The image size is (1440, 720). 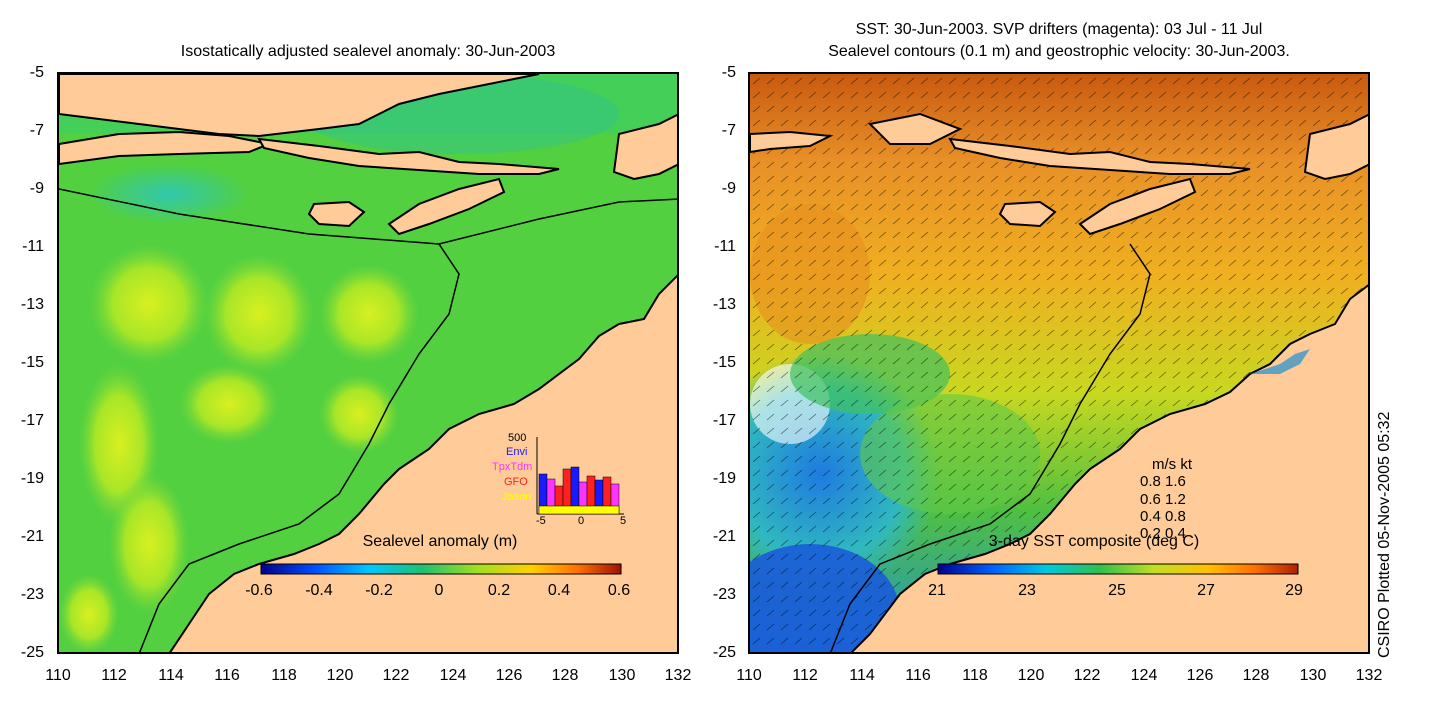 What do you see at coordinates (517, 452) in the screenshot?
I see `legend-envi: Envi` at bounding box center [517, 452].